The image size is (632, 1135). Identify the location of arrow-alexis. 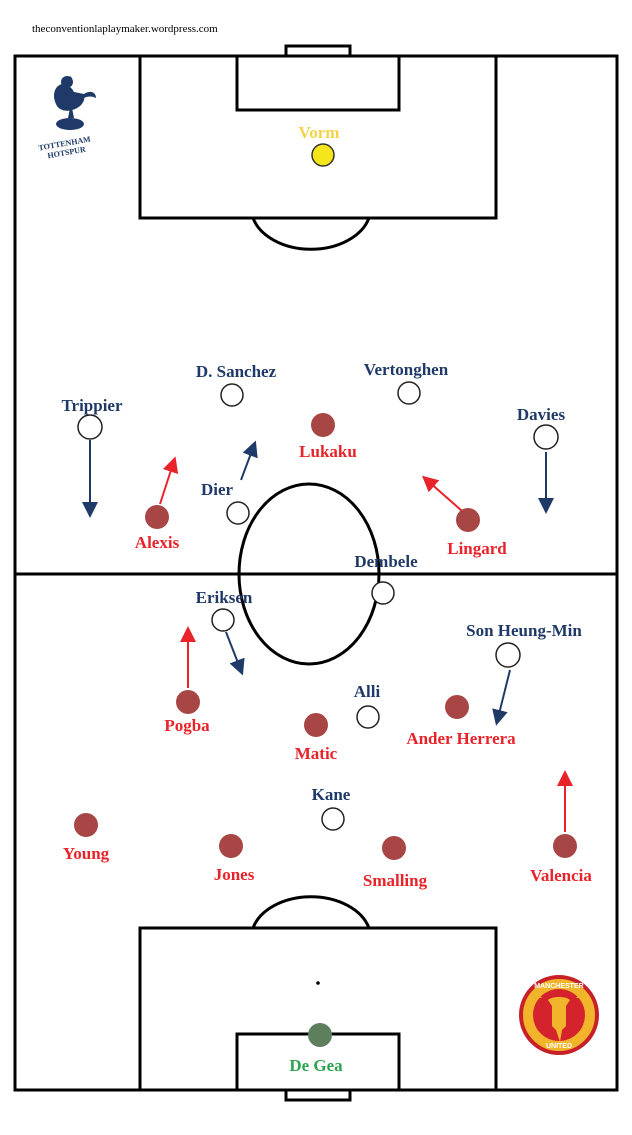
(169, 480).